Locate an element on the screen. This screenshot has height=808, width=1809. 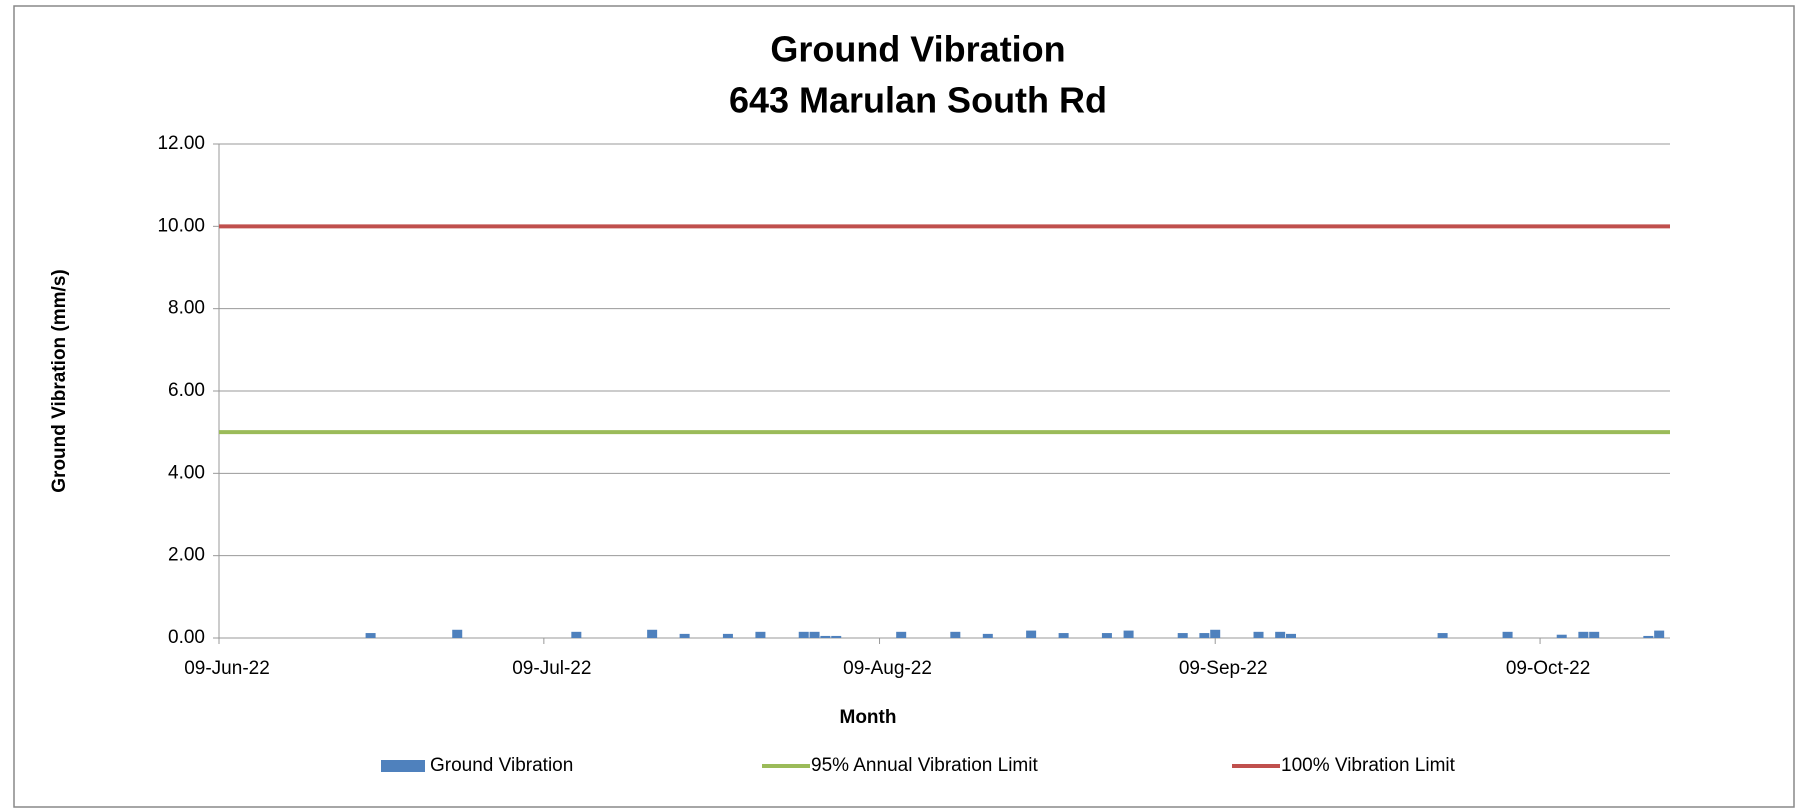
chart-title: Ground Vibration is located at coordinates (917, 49).